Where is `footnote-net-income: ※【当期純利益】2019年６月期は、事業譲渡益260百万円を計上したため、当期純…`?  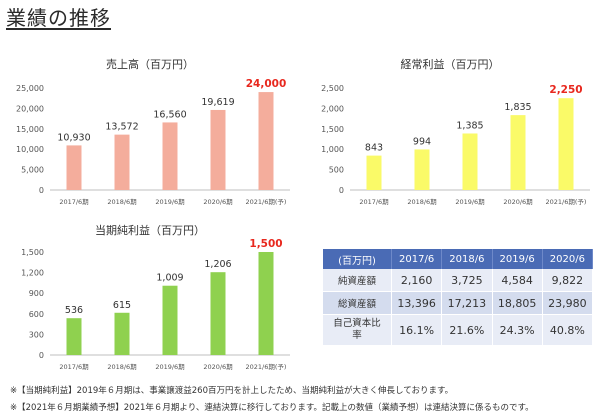
footnote-net-income: ※【当期純利益】2019年６月期は、事業譲渡益260百万円を計上したため、当期純… is located at coordinates (232, 391).